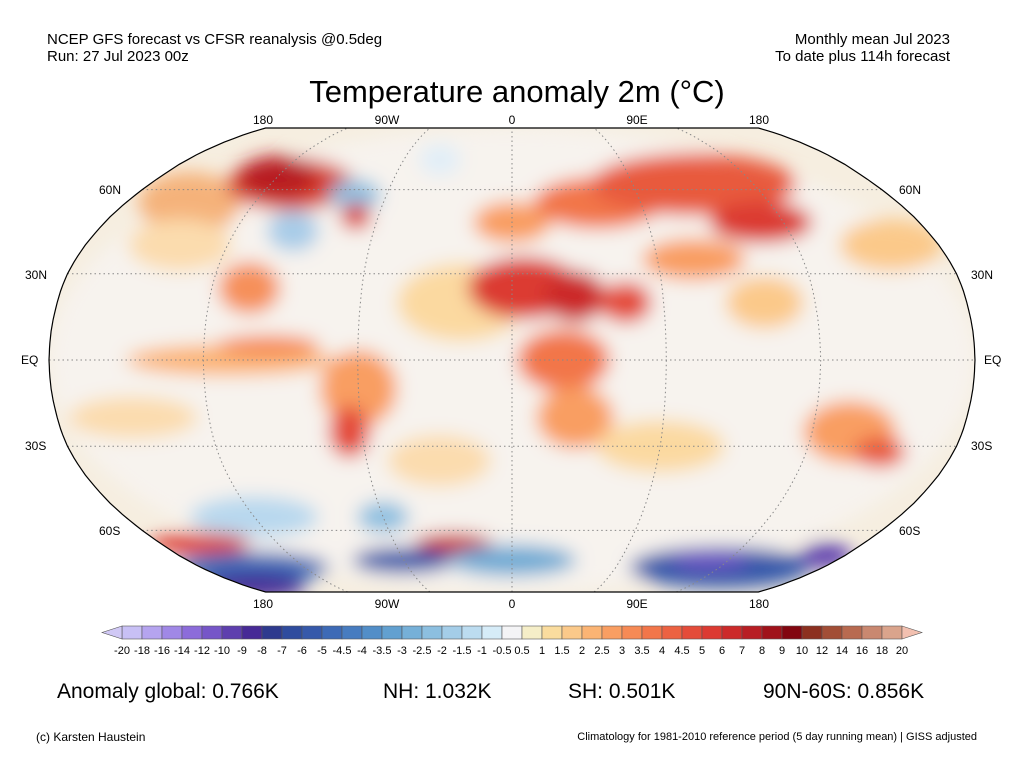 This screenshot has height=768, width=1024. I want to click on colorbar-label: 4.5, so click(682, 651).